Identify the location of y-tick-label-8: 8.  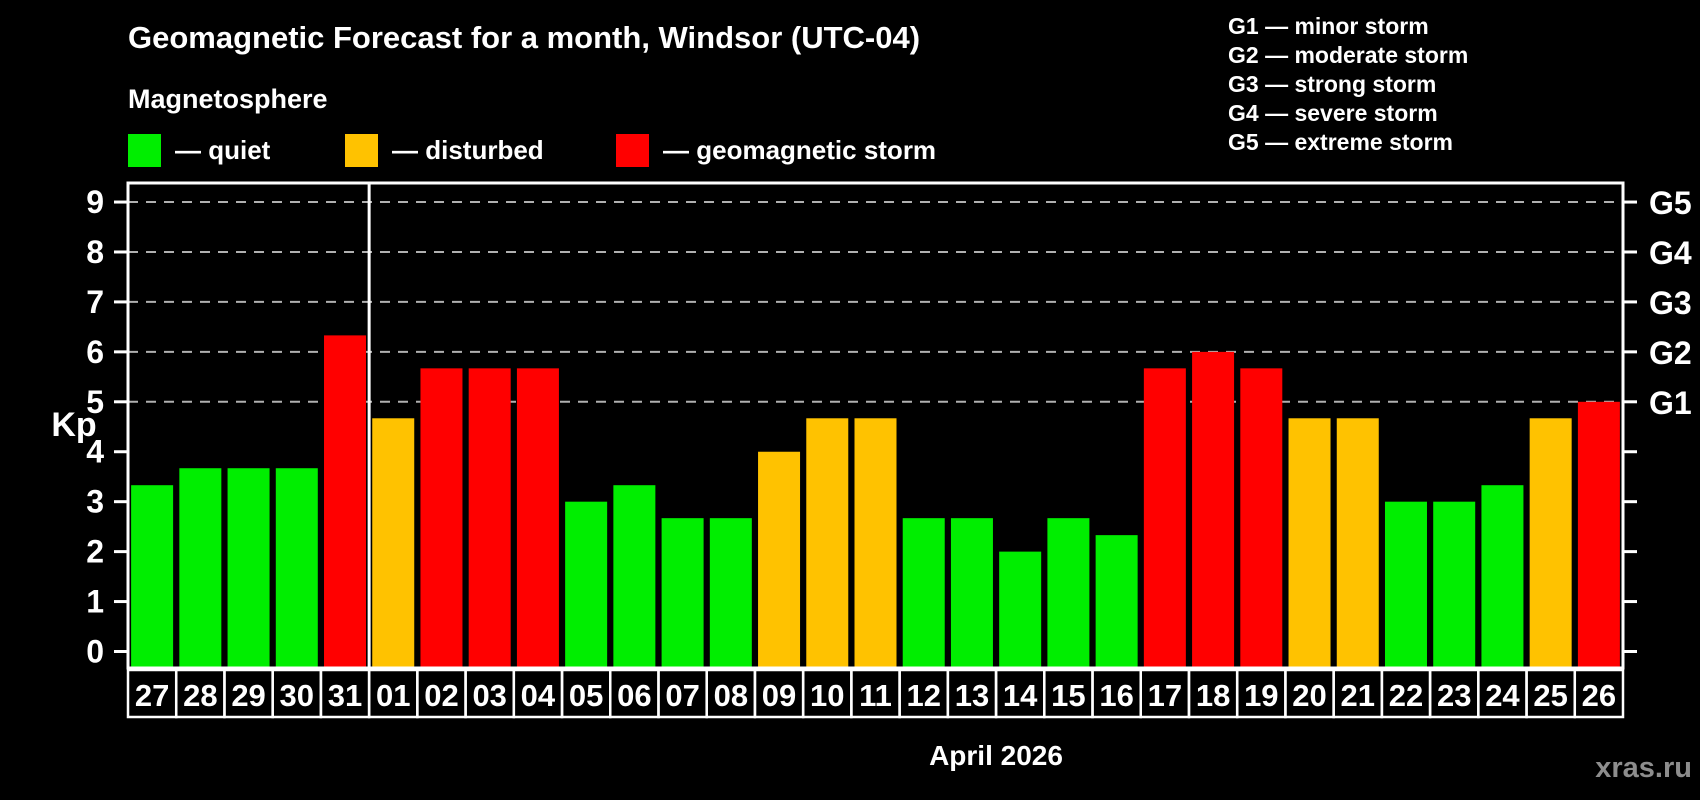
(95, 252).